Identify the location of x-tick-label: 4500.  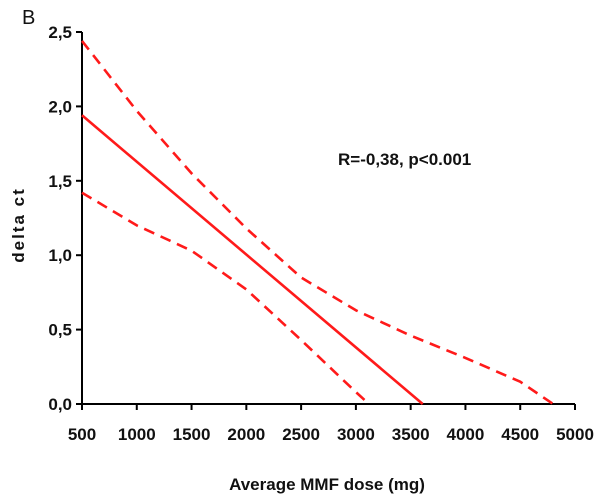
(520, 434).